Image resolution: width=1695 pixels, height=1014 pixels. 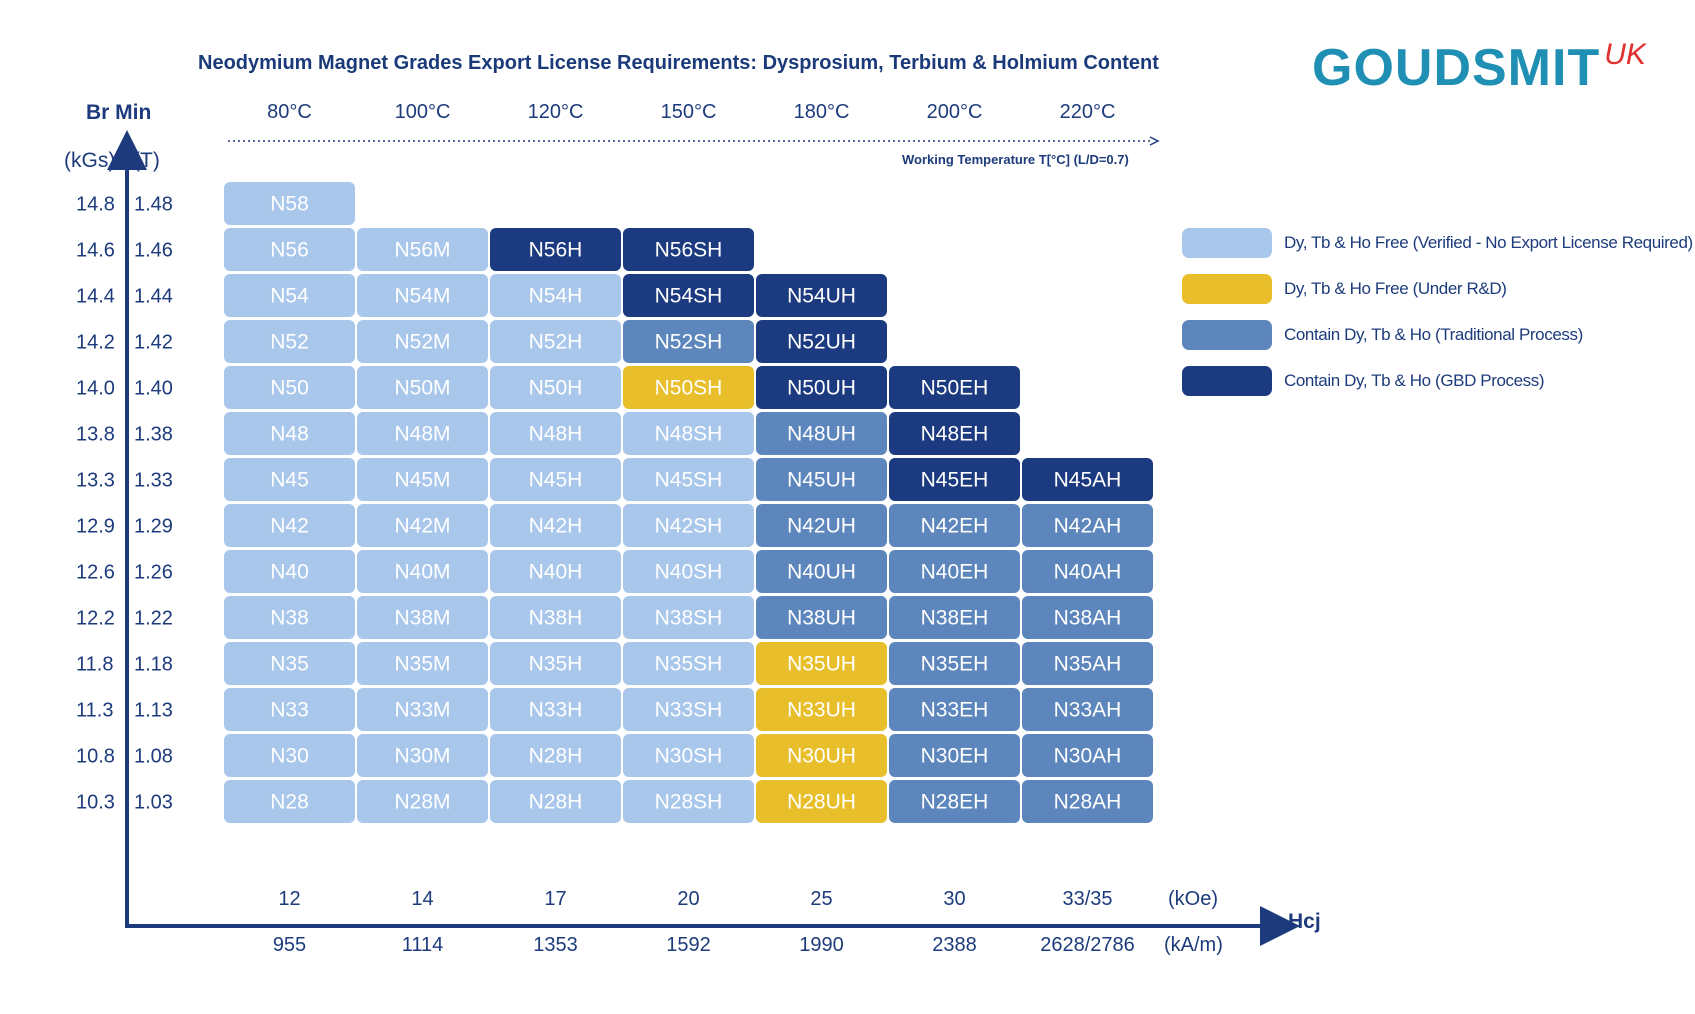 I want to click on grade-label: N42EH, so click(x=955, y=526).